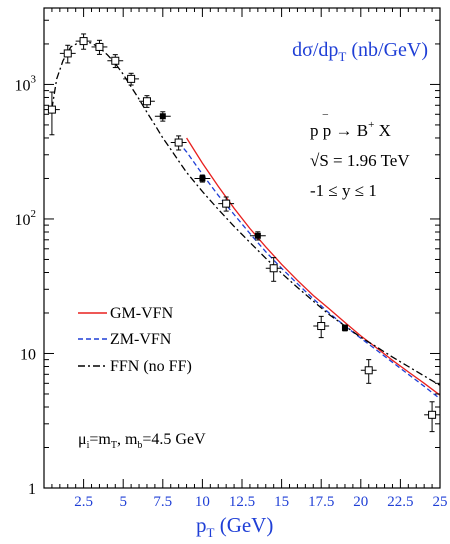 This screenshot has height=544, width=450. I want to click on y-tick-label: 1, so click(32, 489).